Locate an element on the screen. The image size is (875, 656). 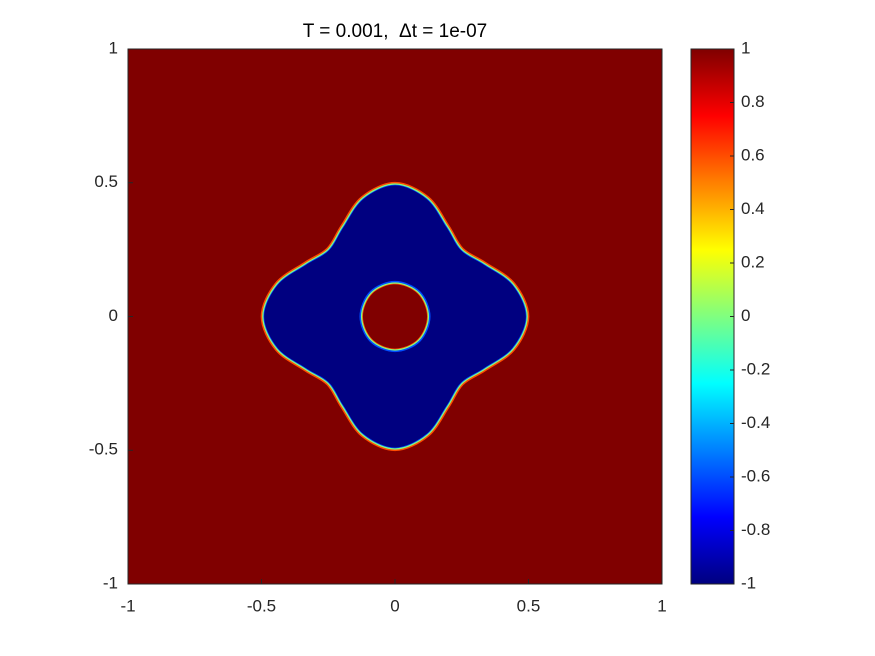
field-region is located at coordinates (395, 316).